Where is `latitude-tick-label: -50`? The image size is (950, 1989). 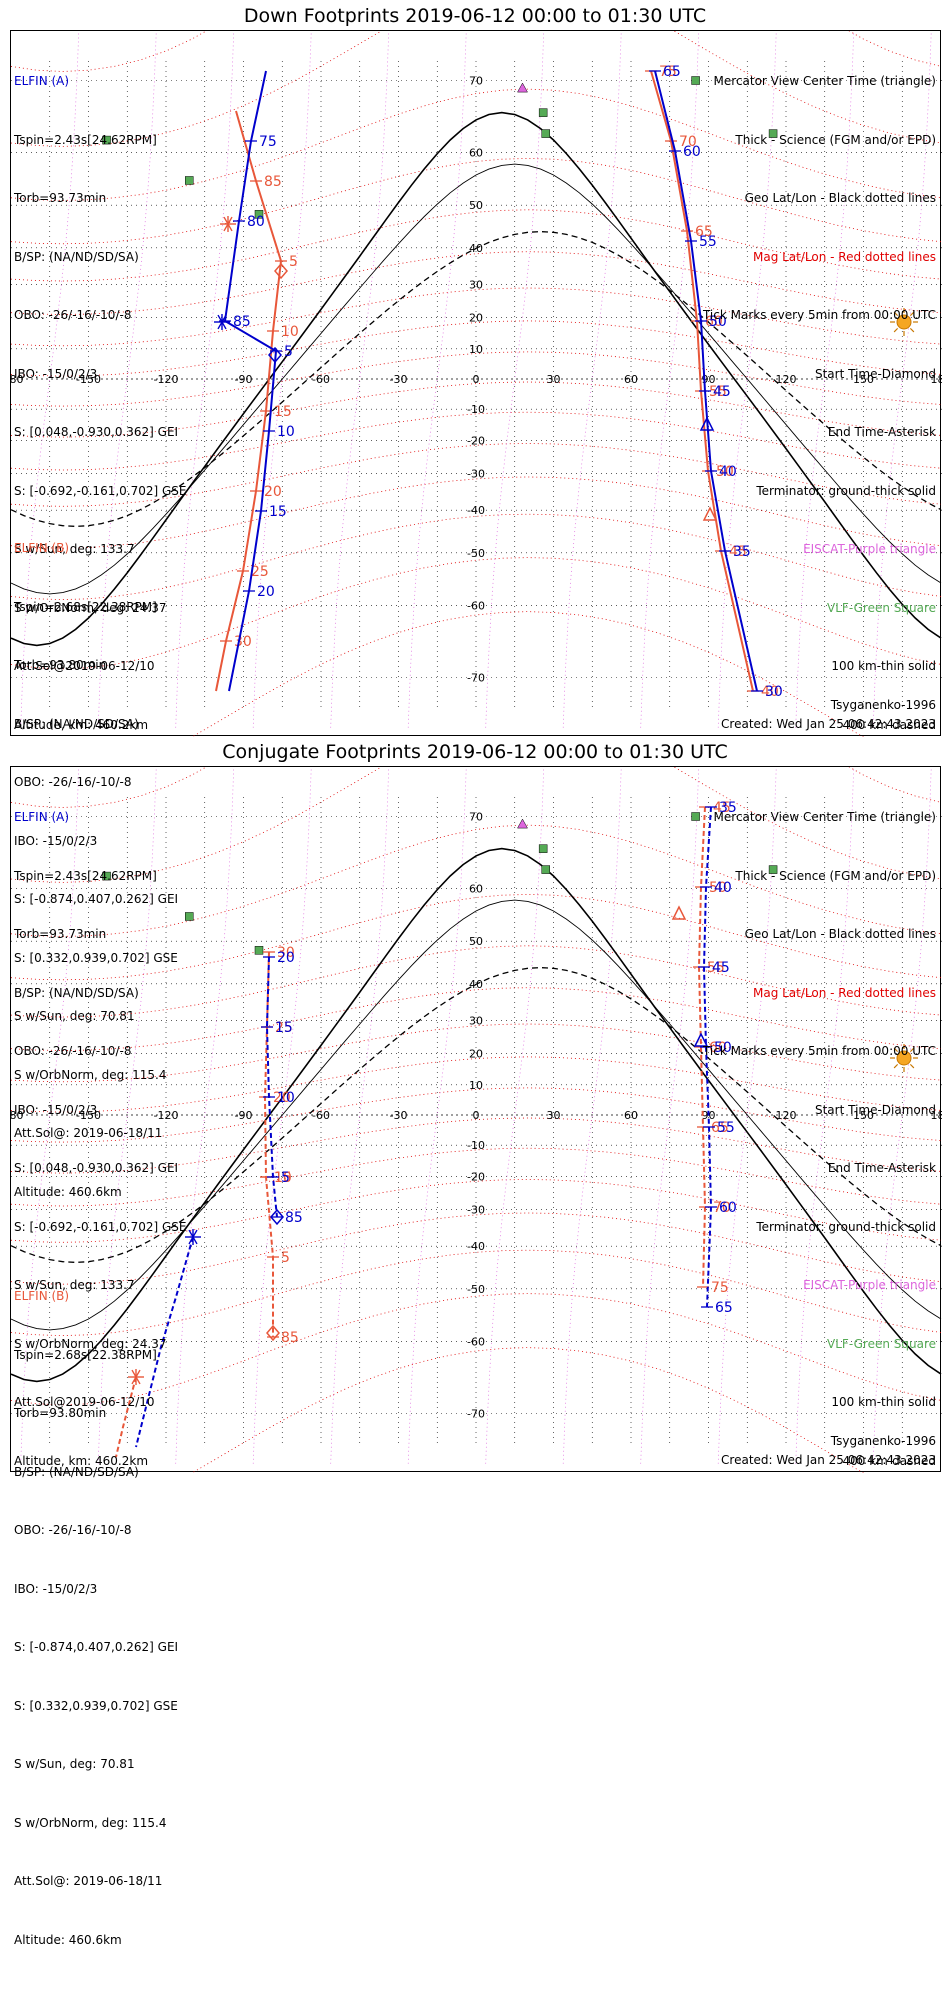 latitude-tick-label: -50 is located at coordinates (476, 553).